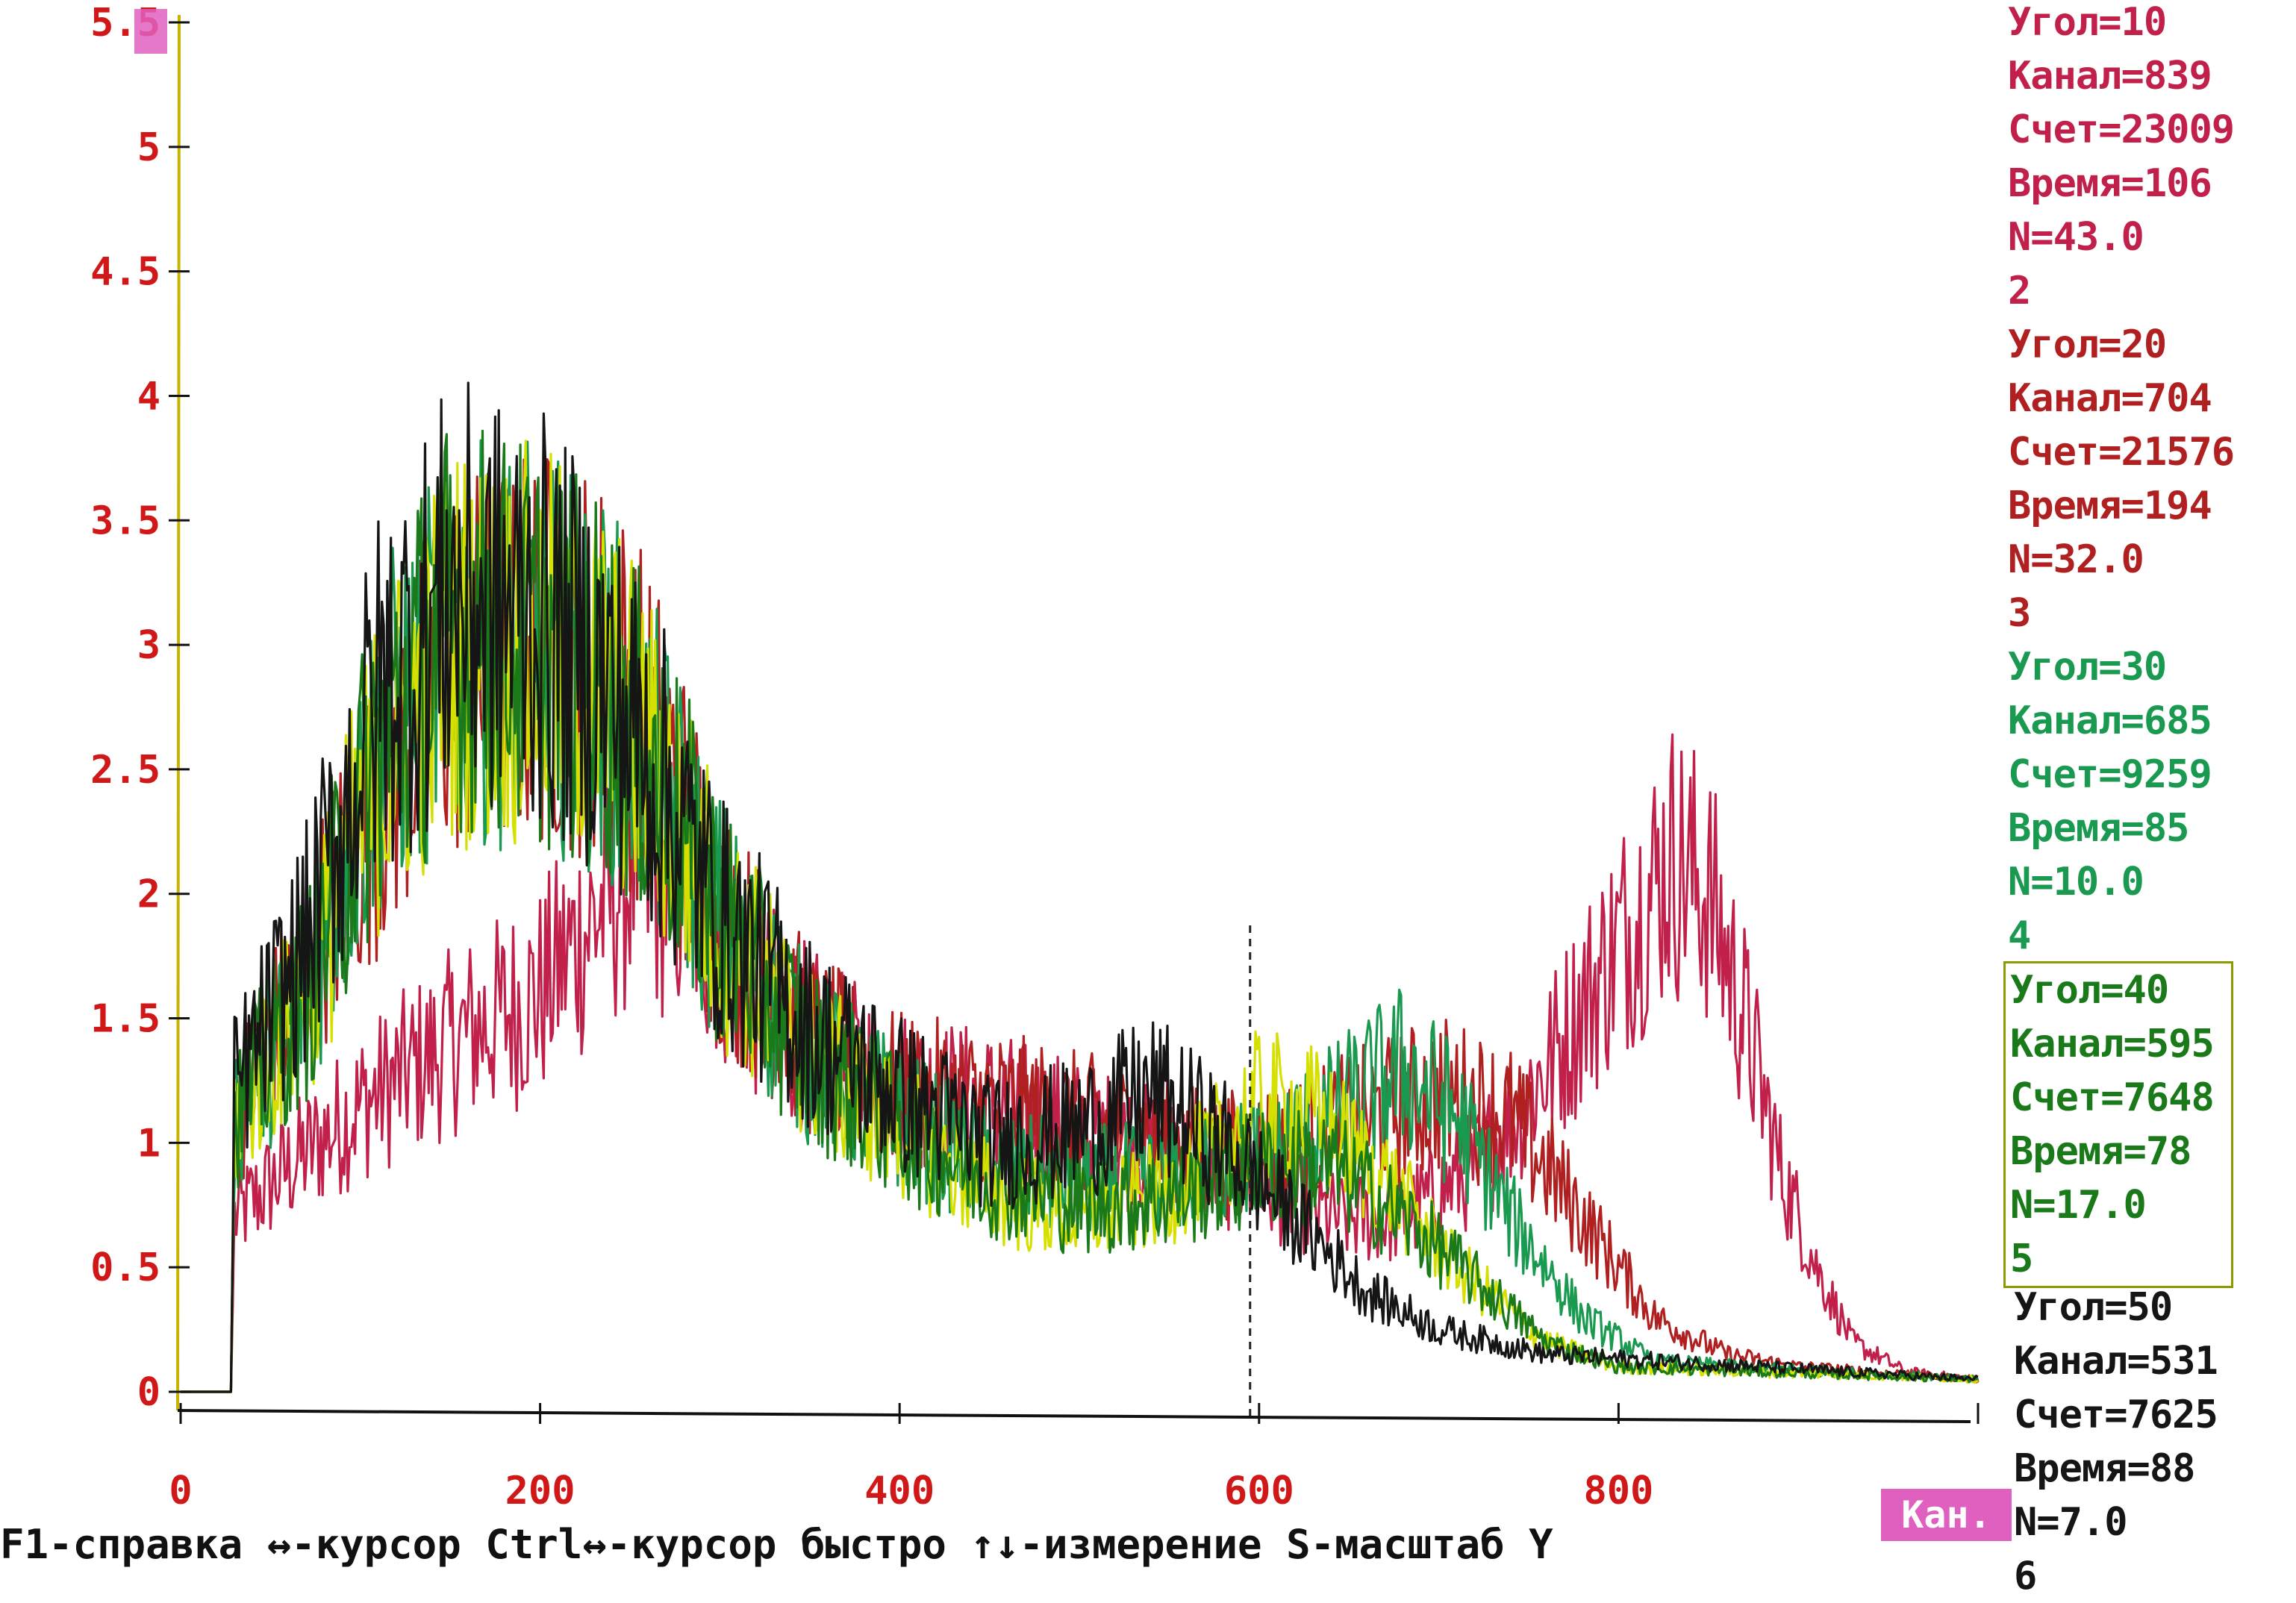 This screenshot has height=1603, width=2296. What do you see at coordinates (178, 712) in the screenshot?
I see `y-axis-line` at bounding box center [178, 712].